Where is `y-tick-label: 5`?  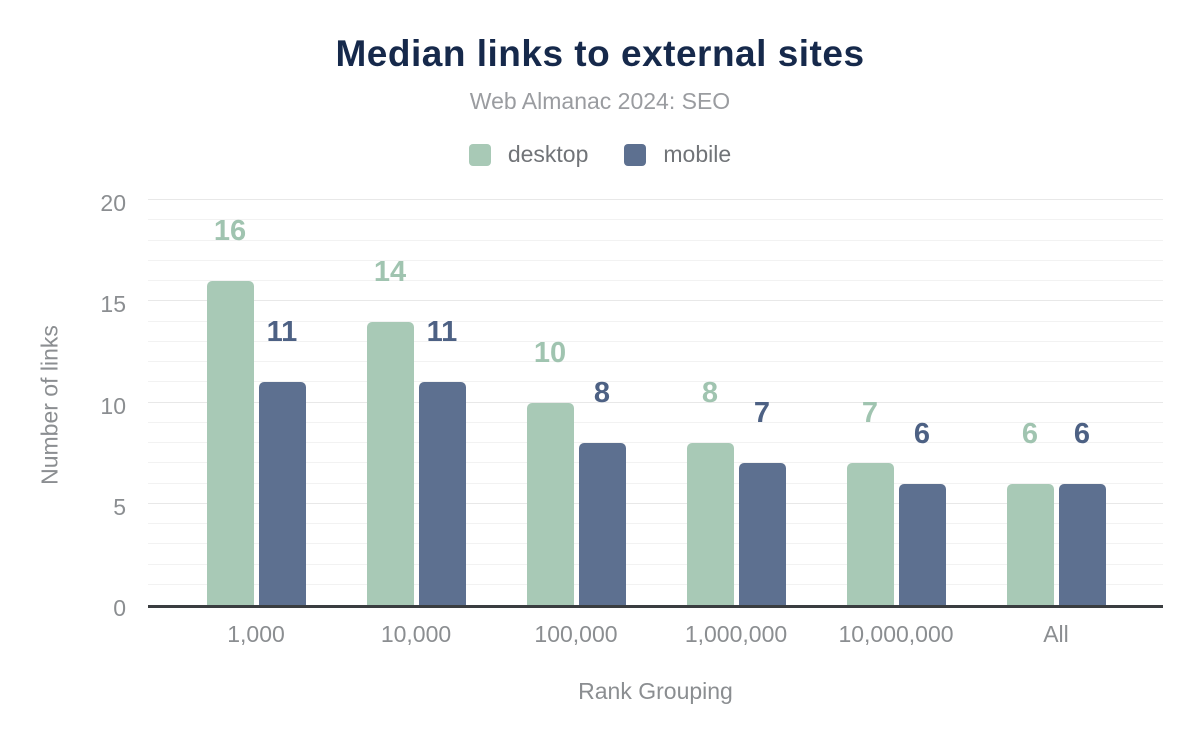 y-tick-label: 5 is located at coordinates (119, 506).